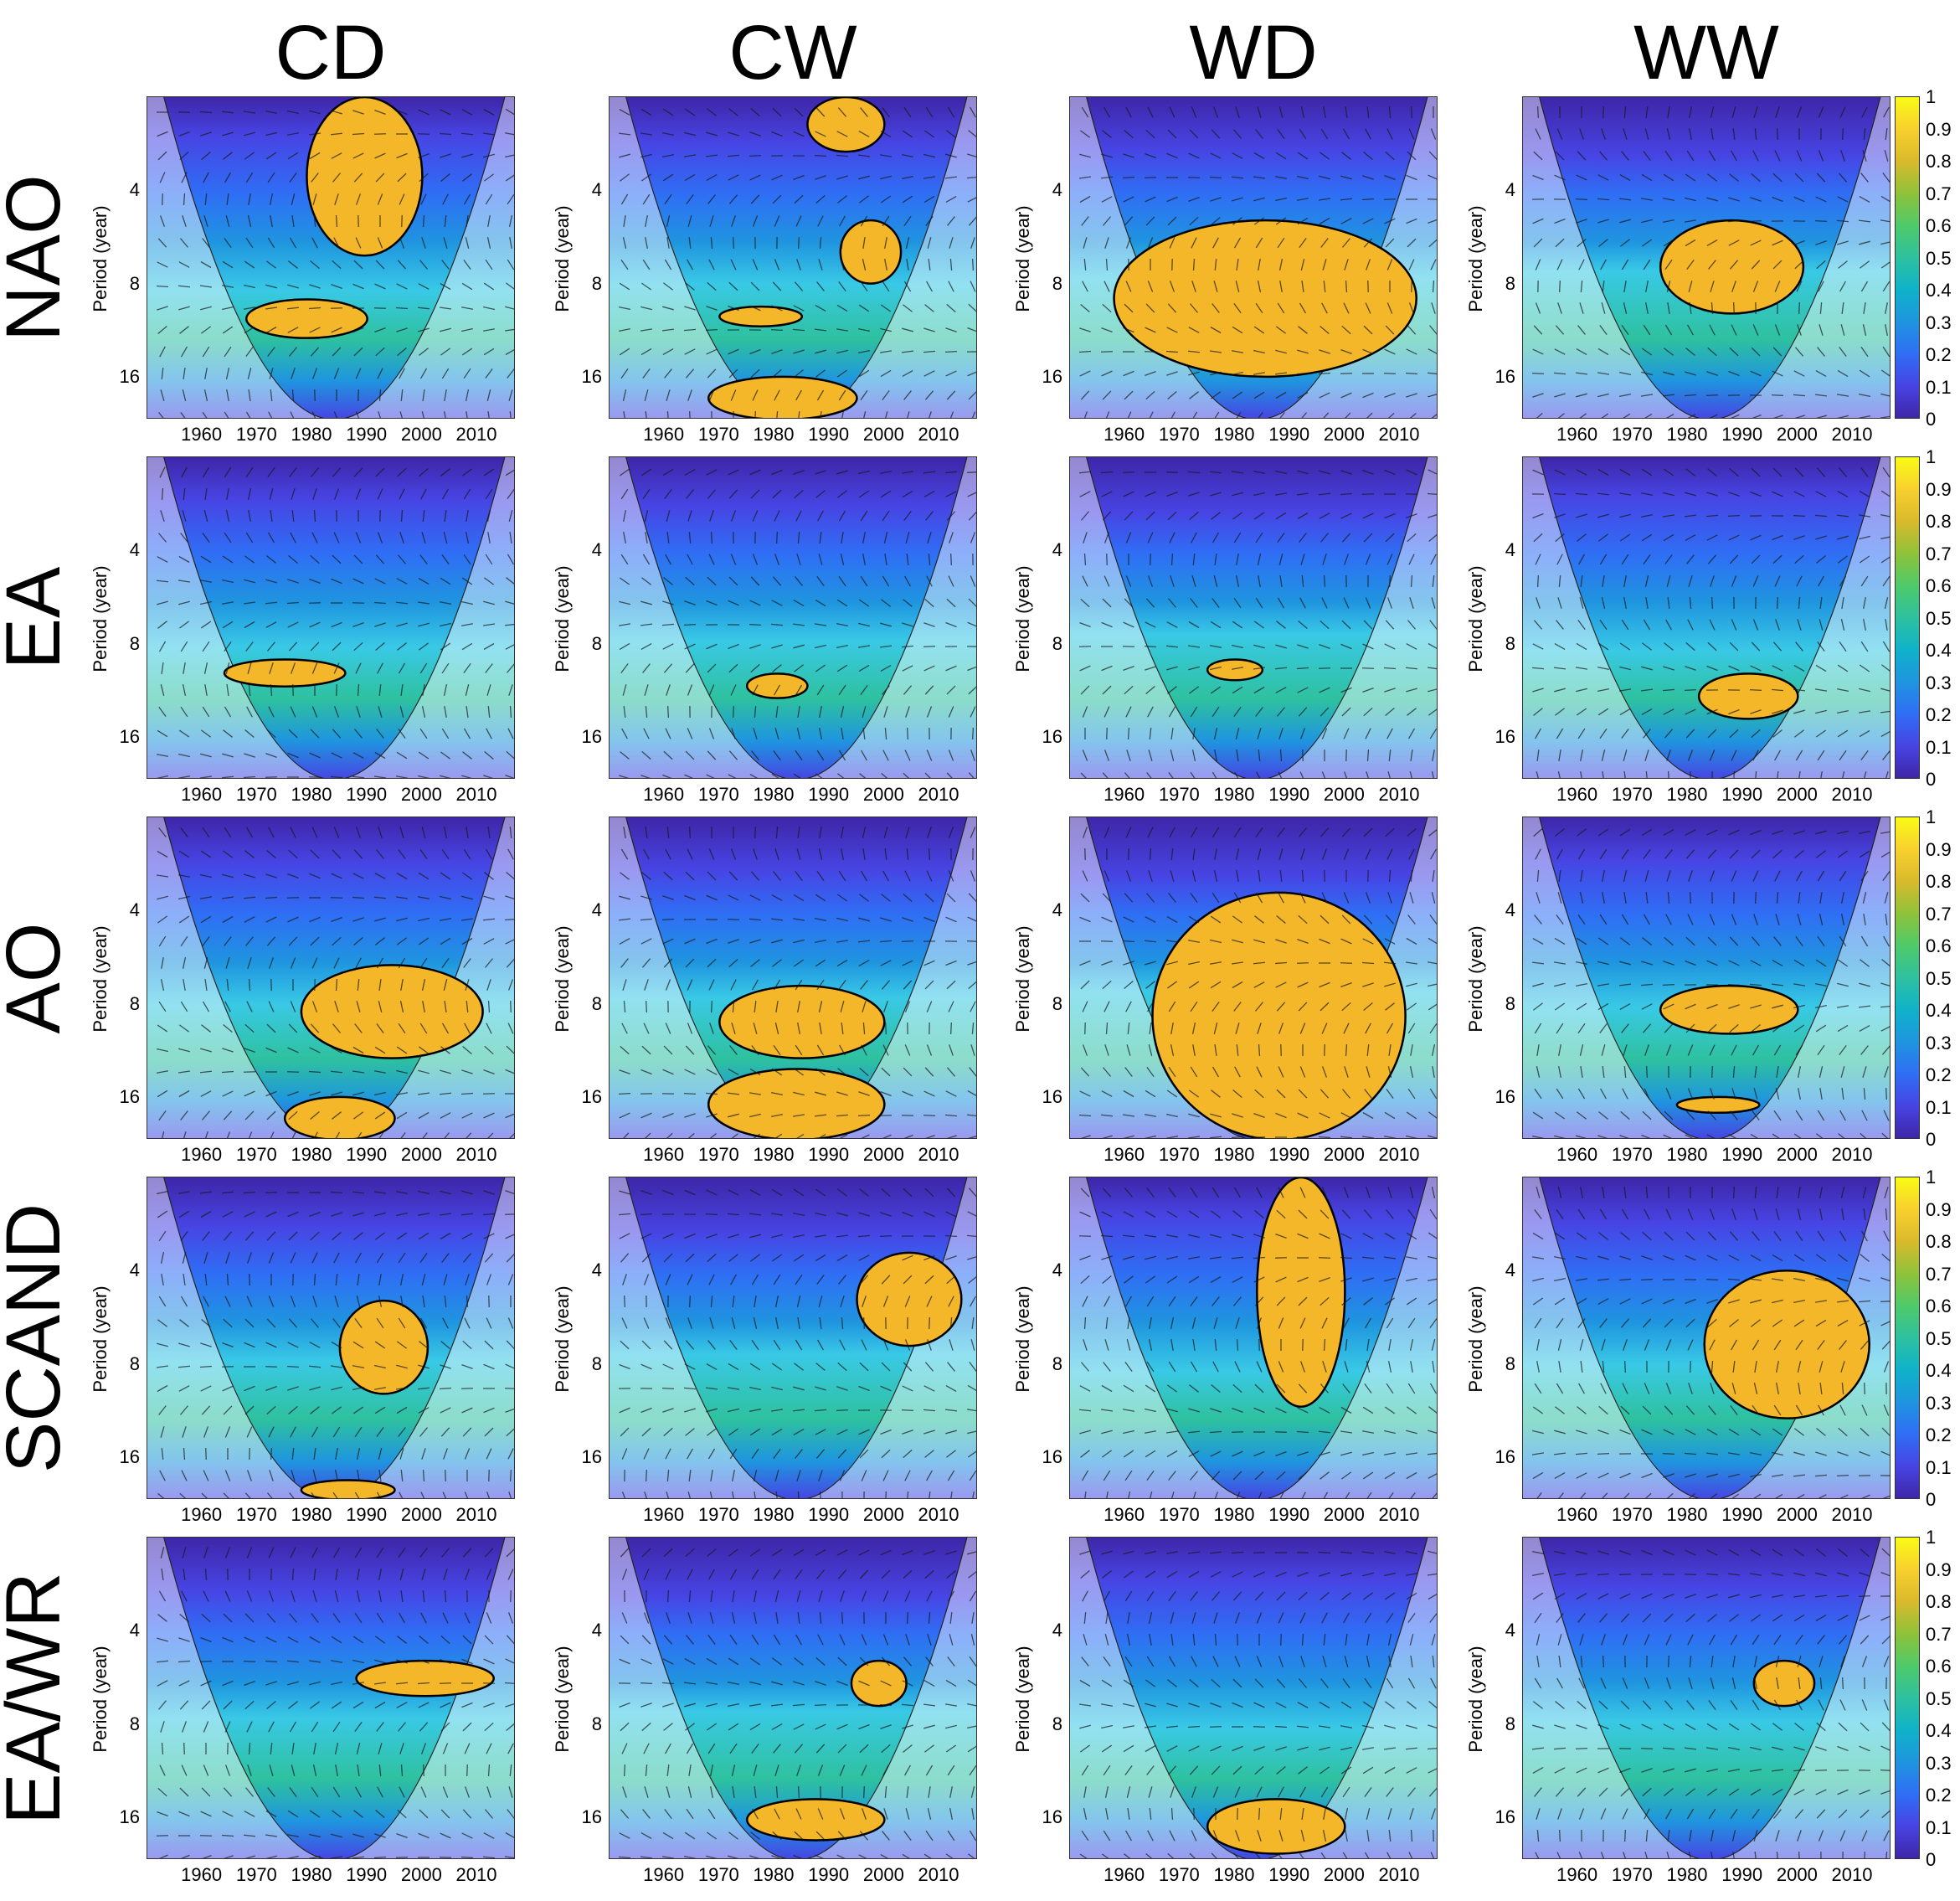 Image resolution: width=1960 pixels, height=1901 pixels. What do you see at coordinates (331, 978) in the screenshot?
I see `wavelet-coherence-panel` at bounding box center [331, 978].